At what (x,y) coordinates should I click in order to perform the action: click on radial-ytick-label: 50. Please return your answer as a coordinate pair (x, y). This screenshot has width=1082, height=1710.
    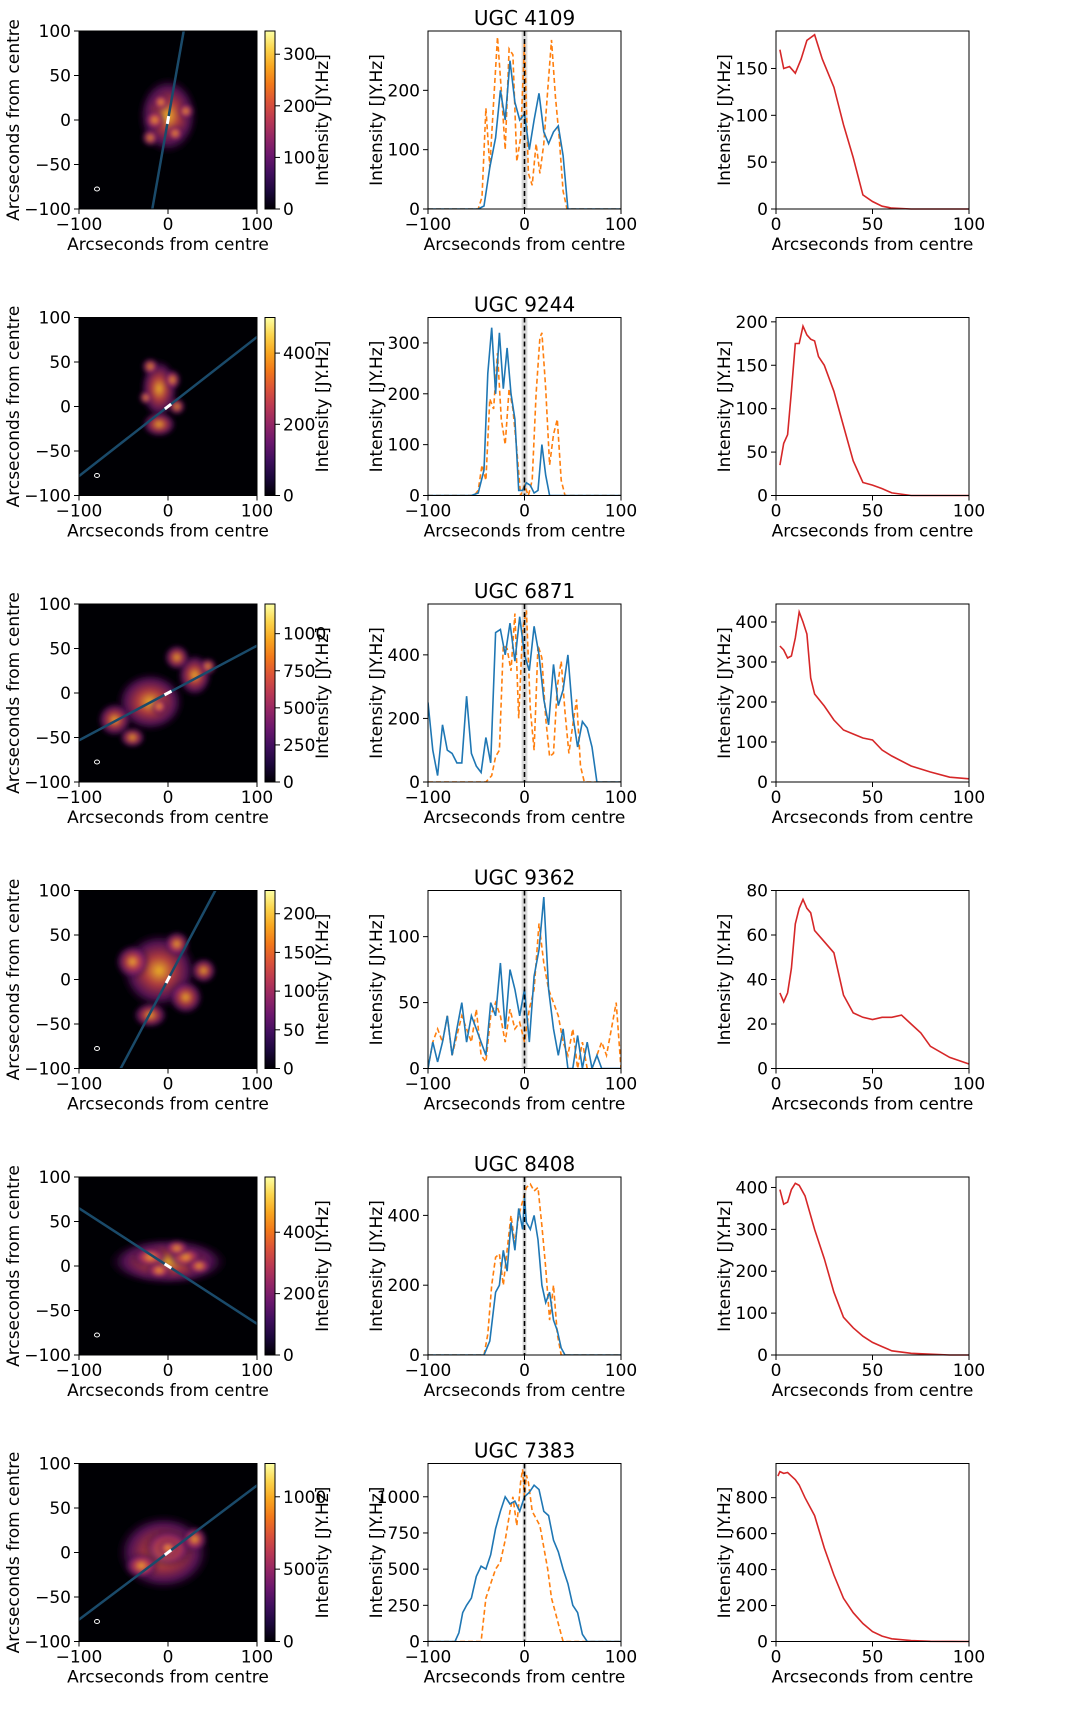
    Looking at the image, I should click on (757, 163).